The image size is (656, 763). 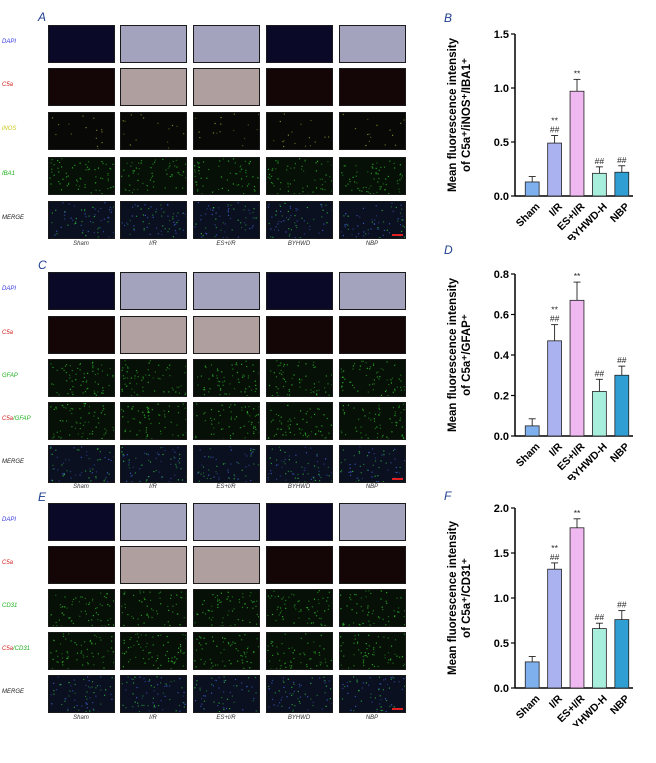 I want to click on row-label: IBA1, so click(x=24, y=174).